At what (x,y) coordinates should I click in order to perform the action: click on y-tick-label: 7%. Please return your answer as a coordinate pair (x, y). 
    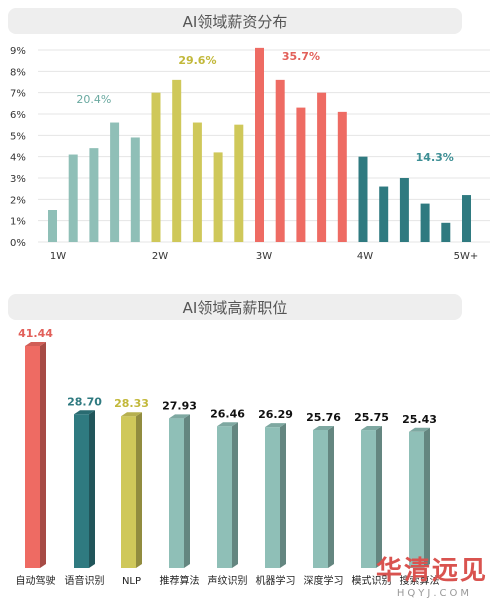
    Looking at the image, I should click on (18, 94).